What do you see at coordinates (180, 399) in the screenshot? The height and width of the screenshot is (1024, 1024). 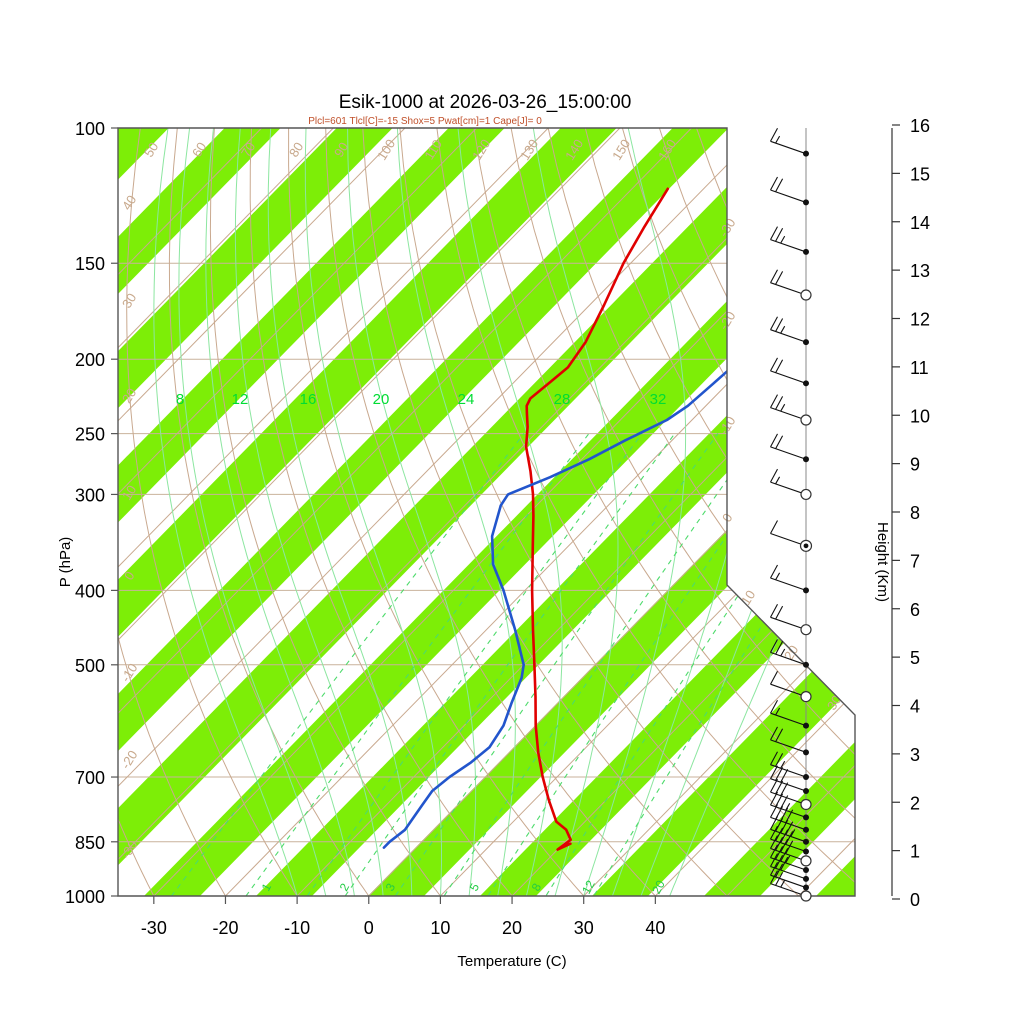 I see `chart-label: 8` at bounding box center [180, 399].